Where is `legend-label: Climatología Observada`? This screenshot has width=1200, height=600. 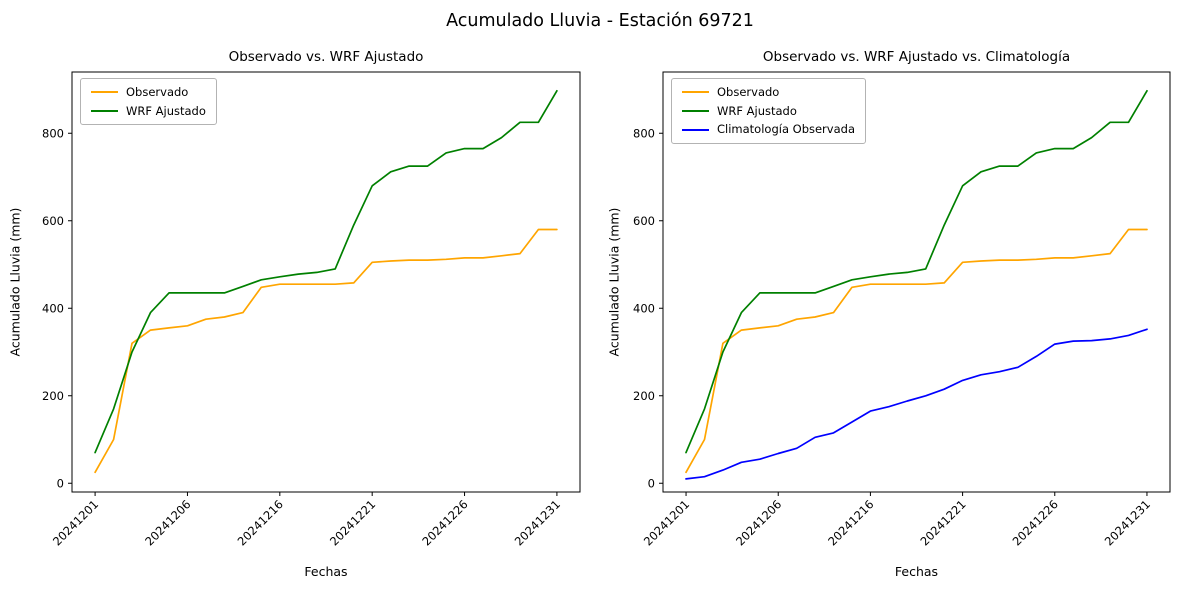
legend-label: Climatología Observada is located at coordinates (786, 129).